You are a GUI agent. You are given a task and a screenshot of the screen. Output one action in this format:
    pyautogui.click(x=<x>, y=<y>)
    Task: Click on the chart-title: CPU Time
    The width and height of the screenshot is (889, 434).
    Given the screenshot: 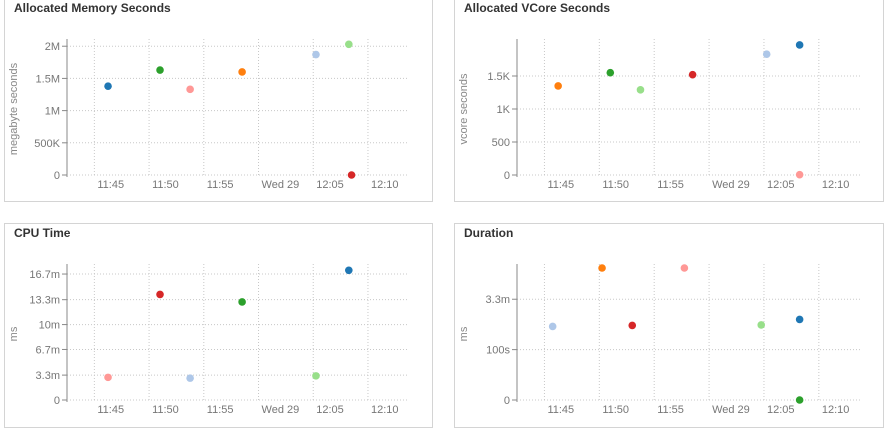 What is the action you would take?
    pyautogui.click(x=42, y=233)
    